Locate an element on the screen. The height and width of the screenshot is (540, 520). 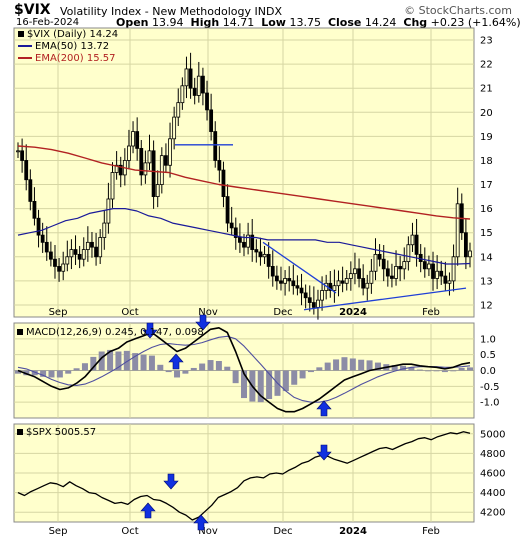
low-value: 13.75 is located at coordinates (305, 22).